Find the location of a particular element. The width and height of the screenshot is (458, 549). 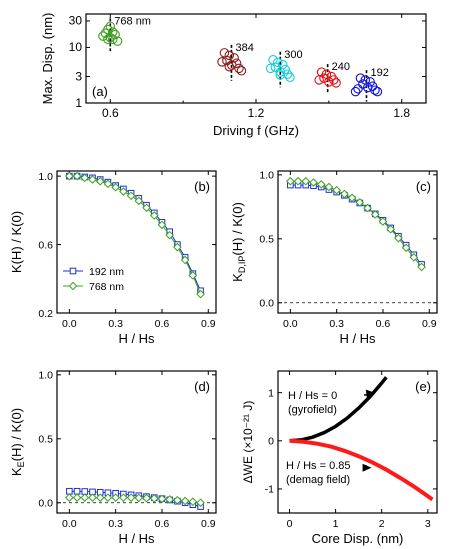

x-tick-label: 3 is located at coordinates (428, 524).